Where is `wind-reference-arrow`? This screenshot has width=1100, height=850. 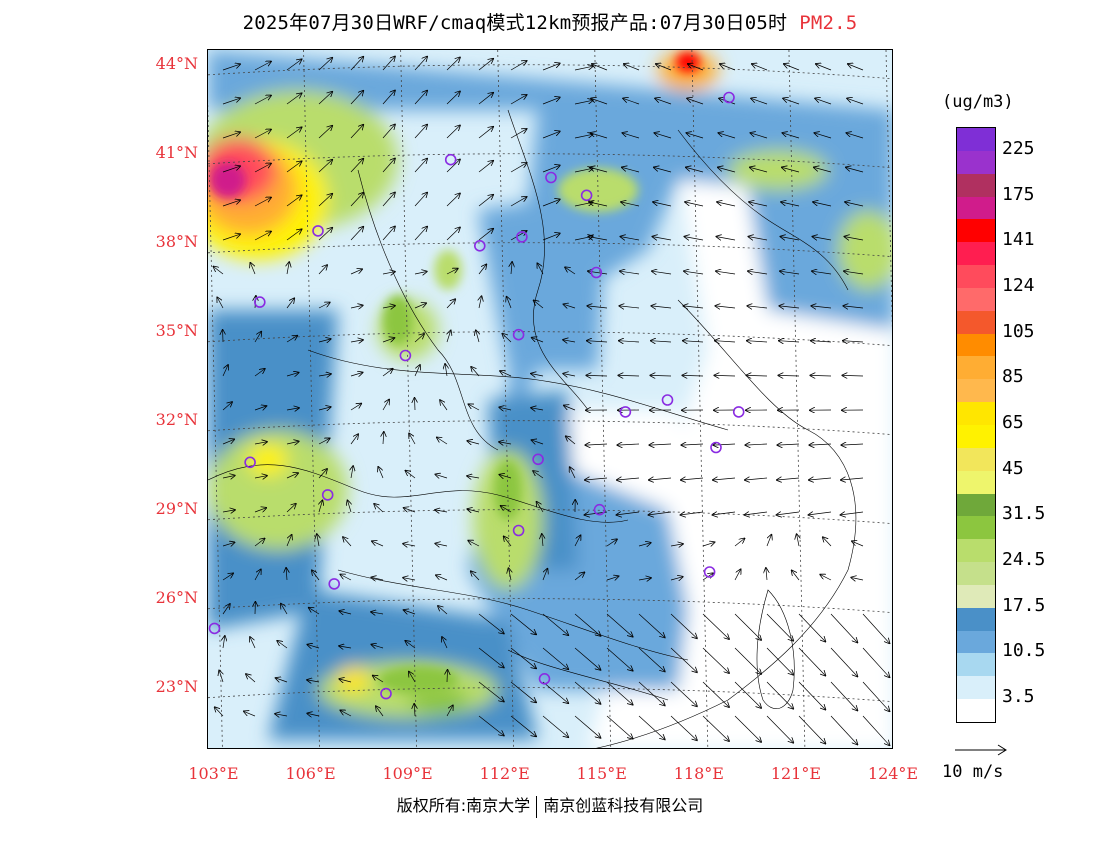 wind-reference-arrow is located at coordinates (981, 750).